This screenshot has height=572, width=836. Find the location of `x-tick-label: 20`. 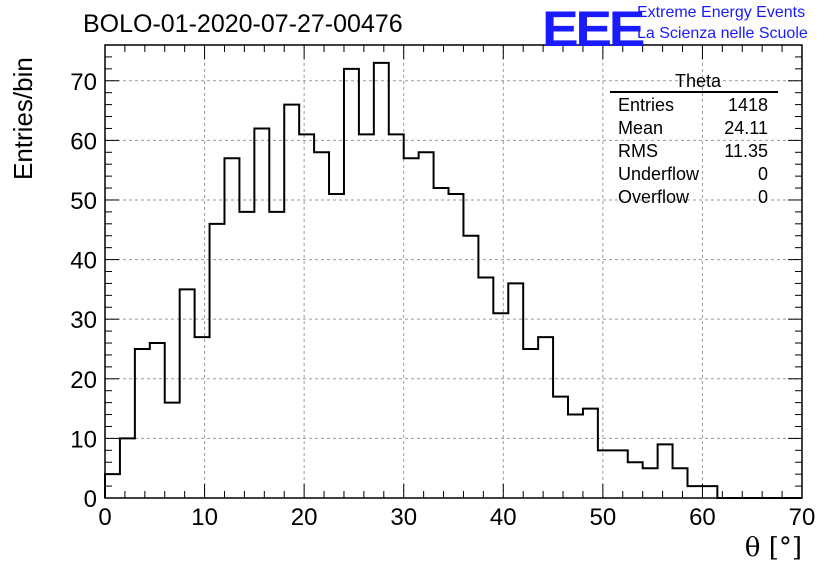

x-tick-label: 20 is located at coordinates (304, 517).